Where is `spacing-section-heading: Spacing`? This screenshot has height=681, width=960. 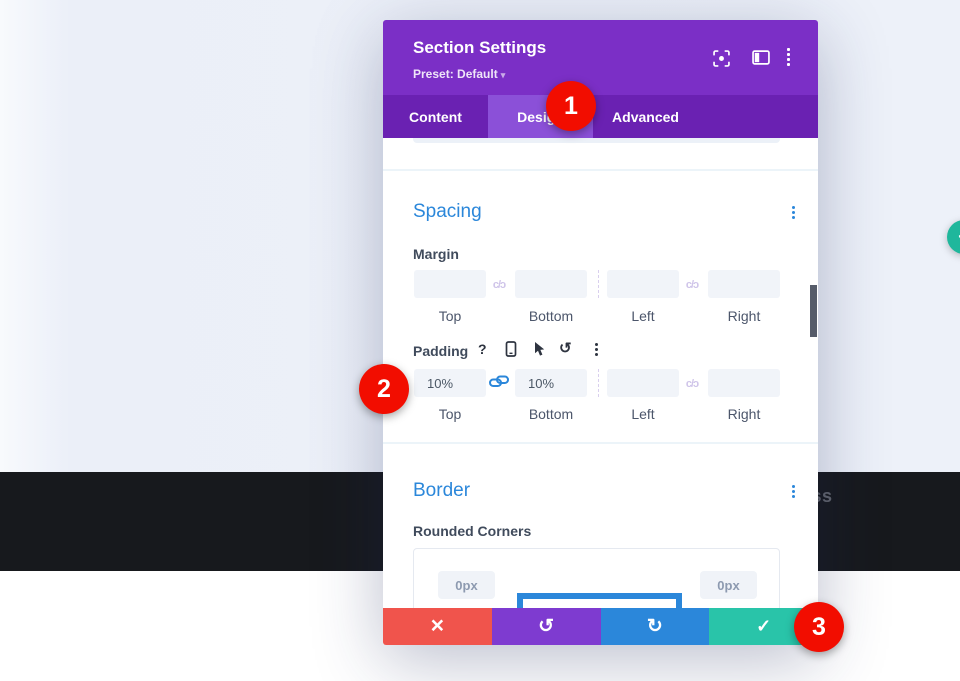
spacing-section-heading: Spacing is located at coordinates (447, 211).